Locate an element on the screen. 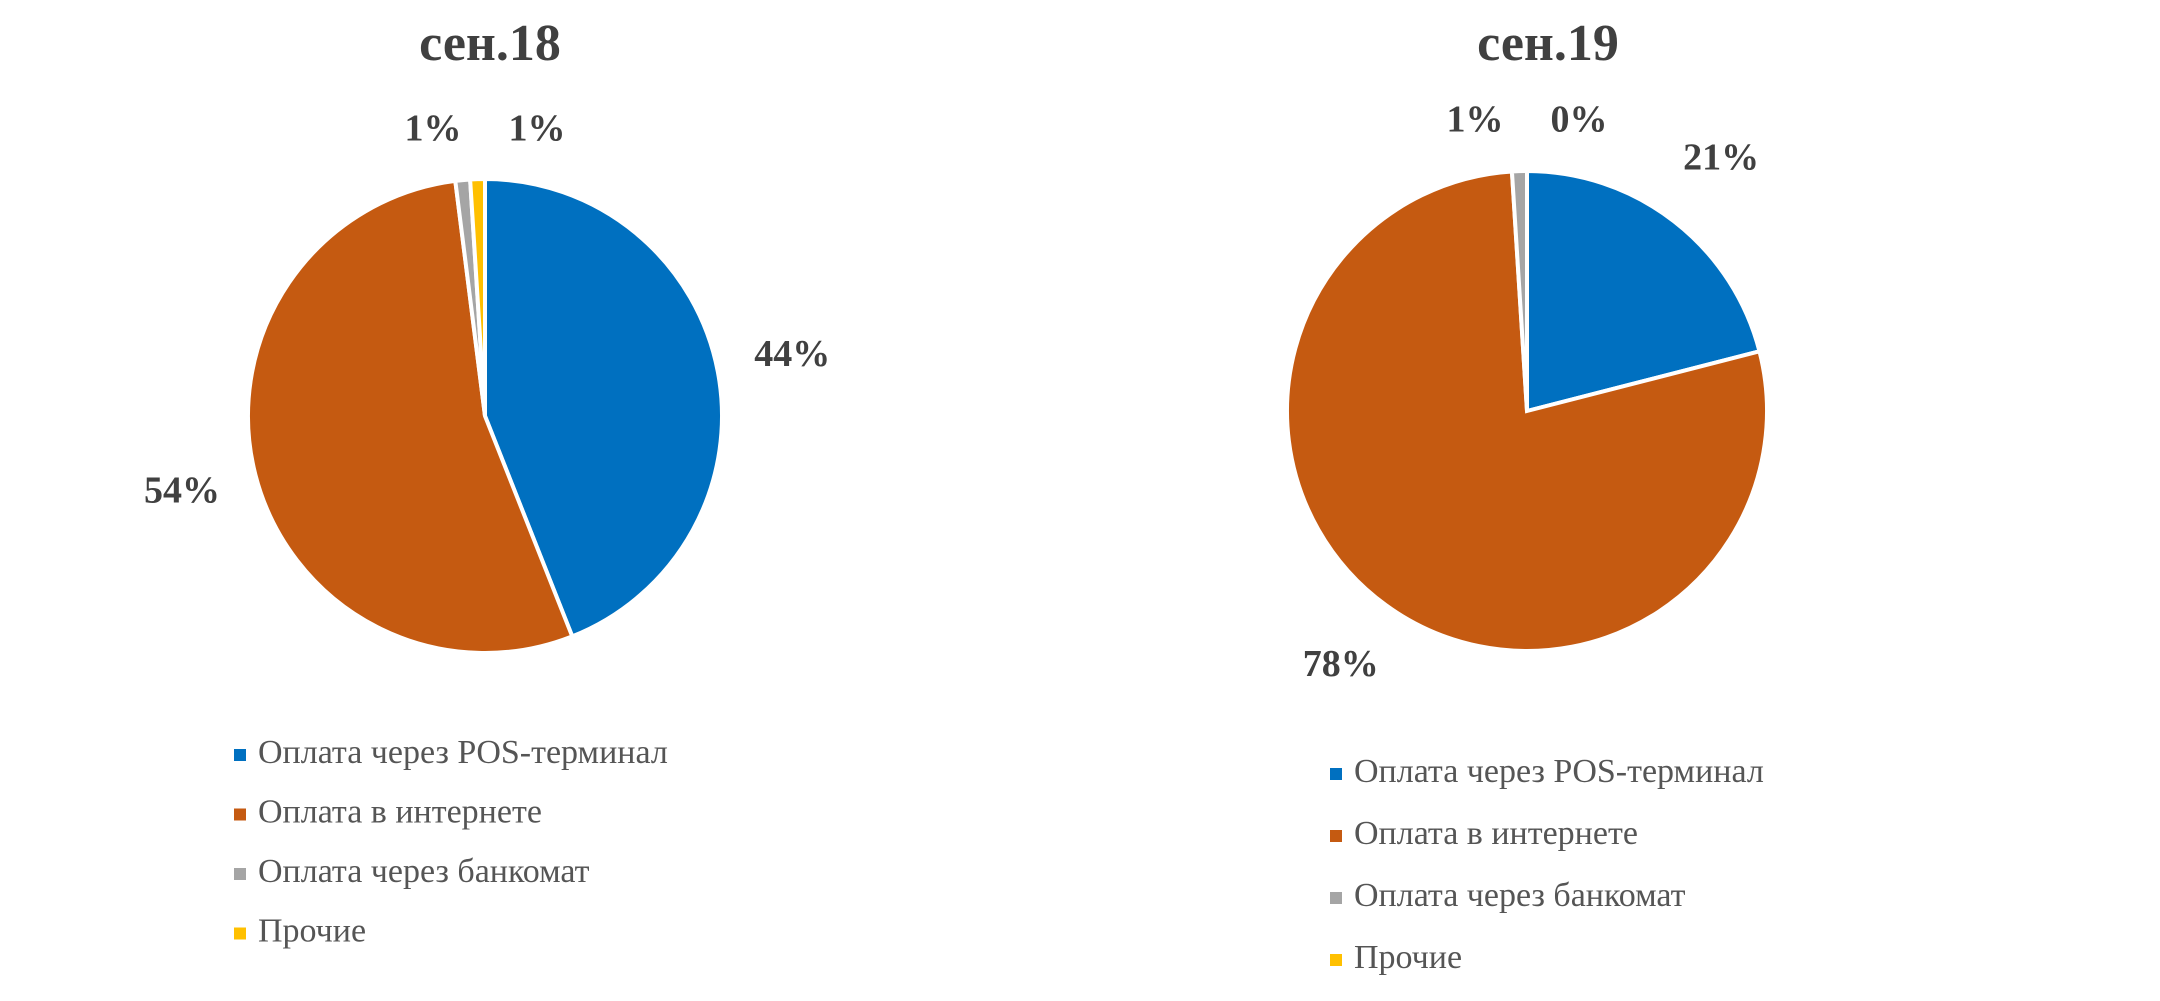 The width and height of the screenshot is (2160, 1001). data-label: 44% is located at coordinates (792, 354).